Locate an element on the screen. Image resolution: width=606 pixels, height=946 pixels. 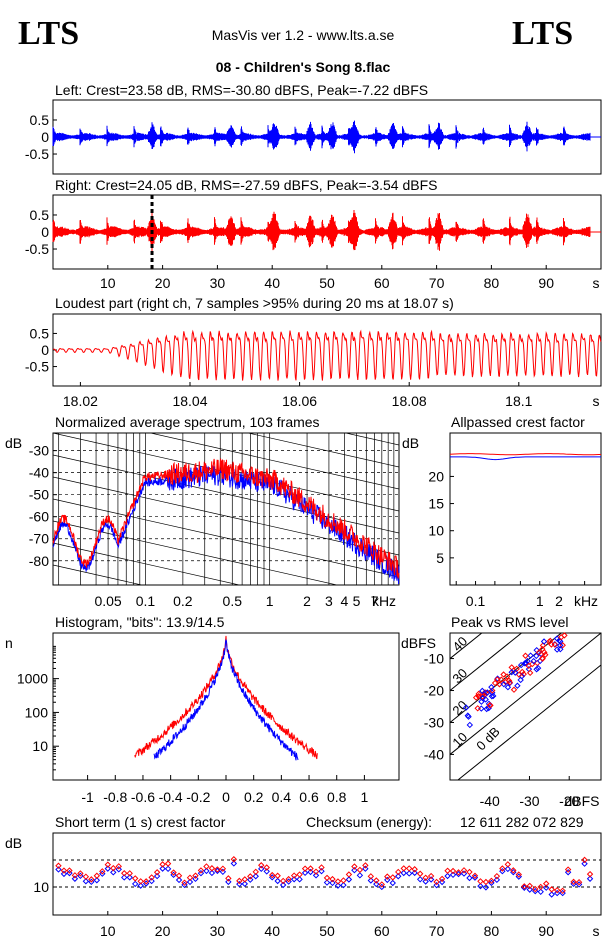
short-term-crest-xunit: s is located at coordinates (596, 931).